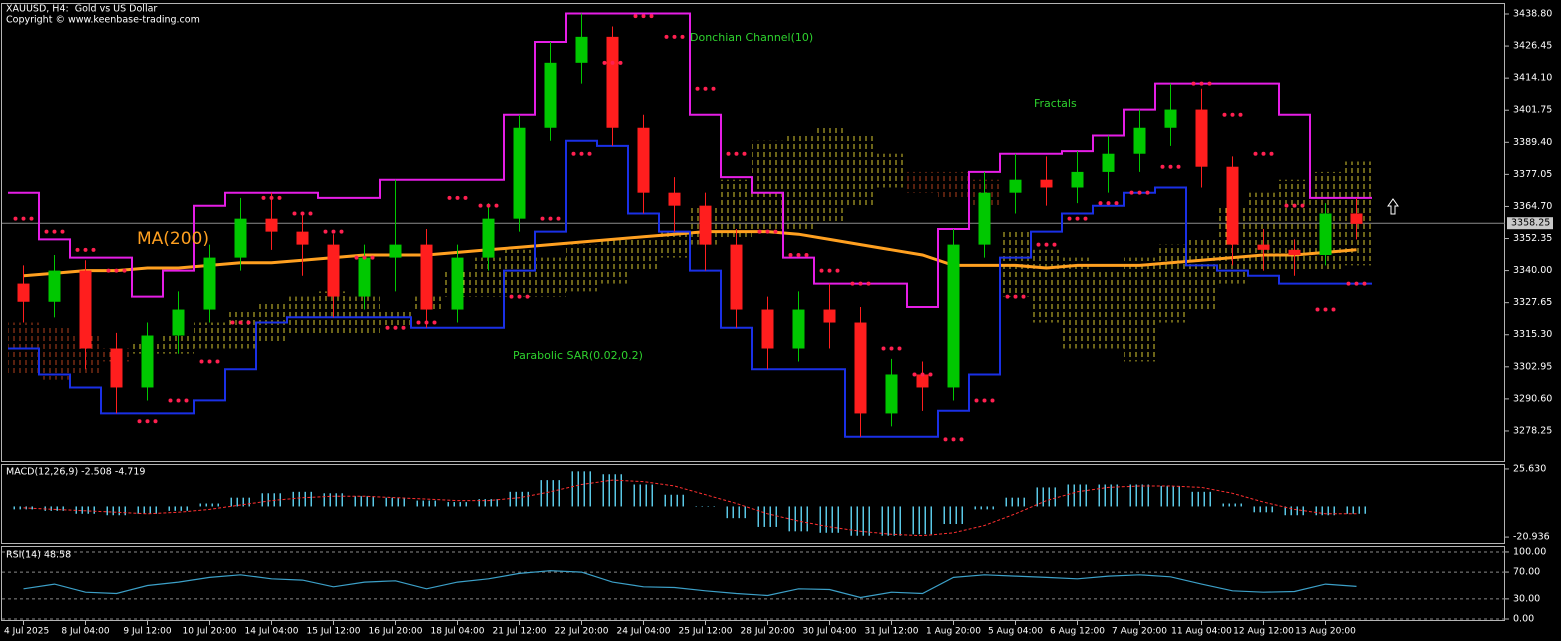 The width and height of the screenshot is (1561, 641). Describe the element at coordinates (1530, 223) in the screenshot. I see `last-price-box` at that location.